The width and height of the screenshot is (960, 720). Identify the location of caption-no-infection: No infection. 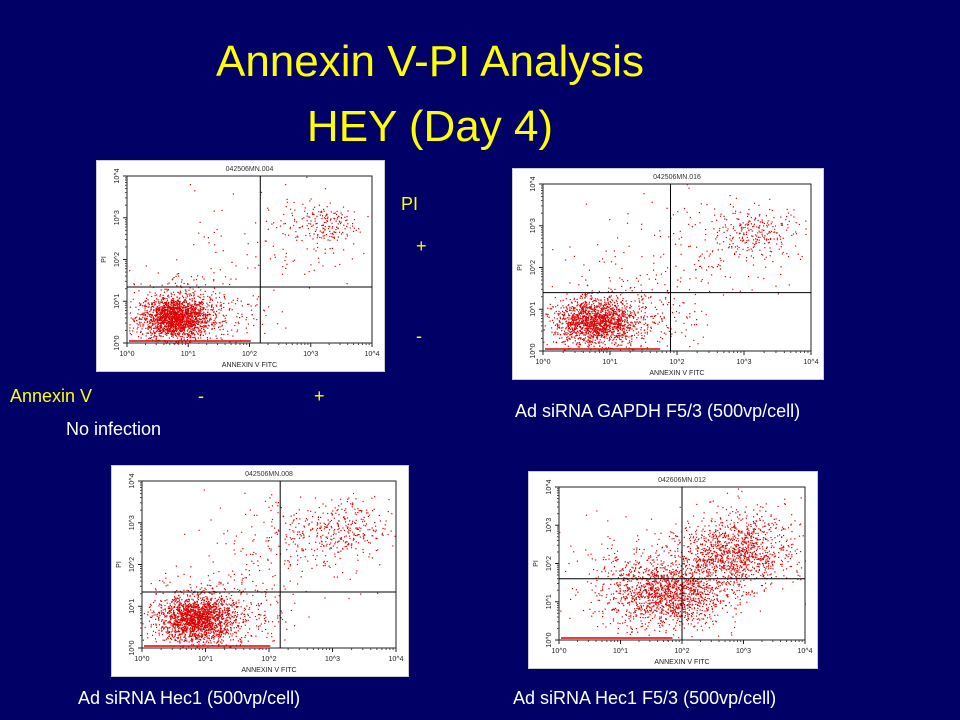
(114, 429).